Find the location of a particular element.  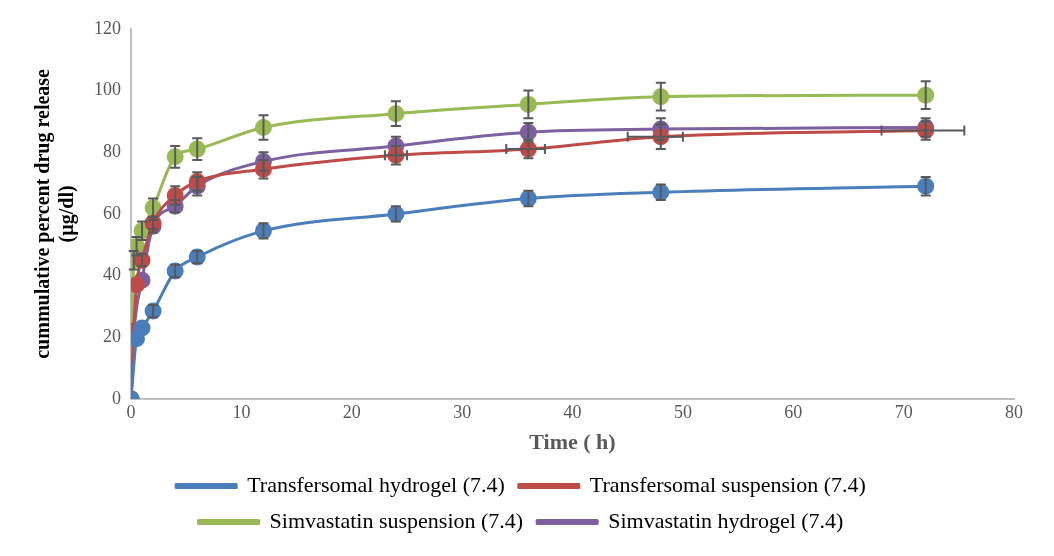

y-tick-label: 20 is located at coordinates (112, 336).